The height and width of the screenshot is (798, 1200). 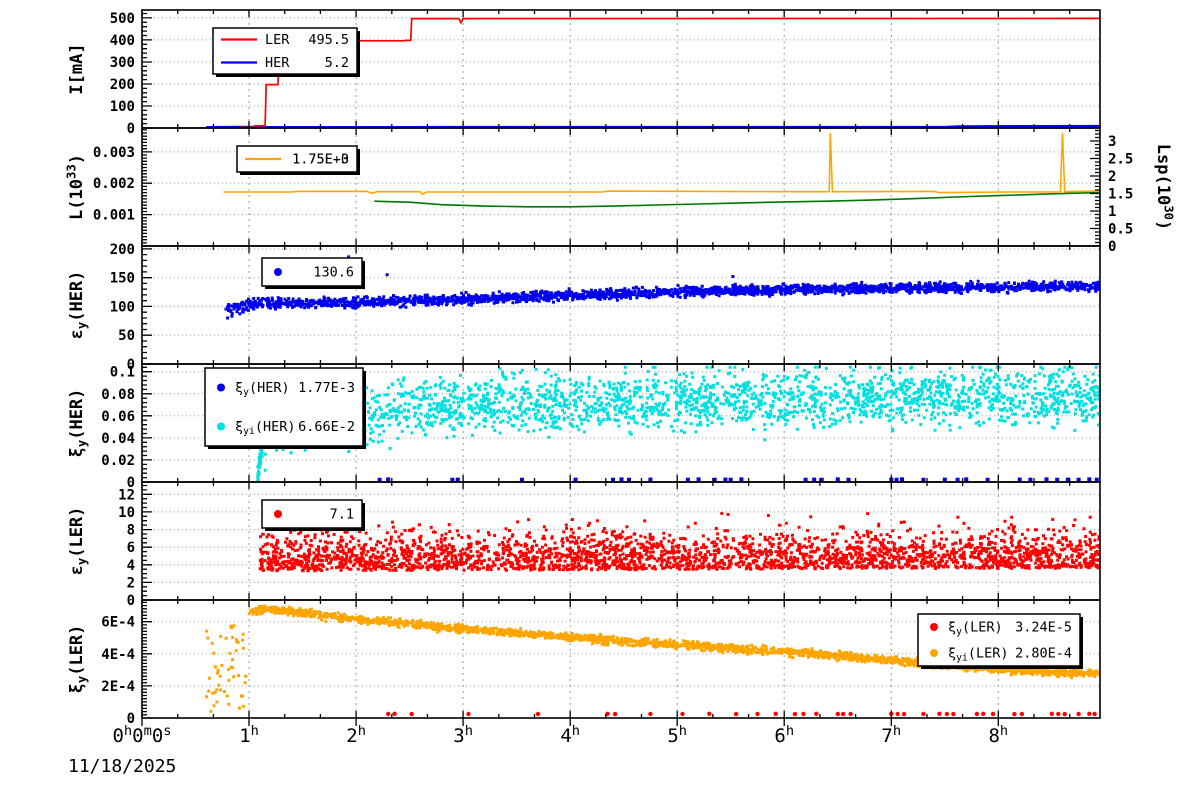 What do you see at coordinates (131, 566) in the screenshot?
I see `y-tick-label: 4` at bounding box center [131, 566].